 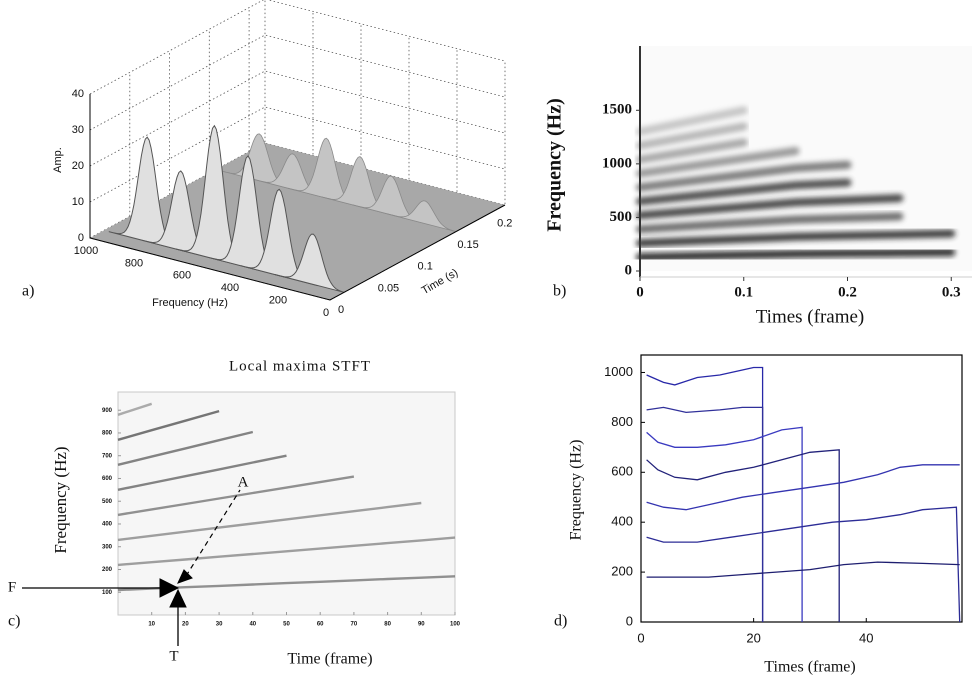 I want to click on y-tick-label: 0.1, so click(x=425, y=267).